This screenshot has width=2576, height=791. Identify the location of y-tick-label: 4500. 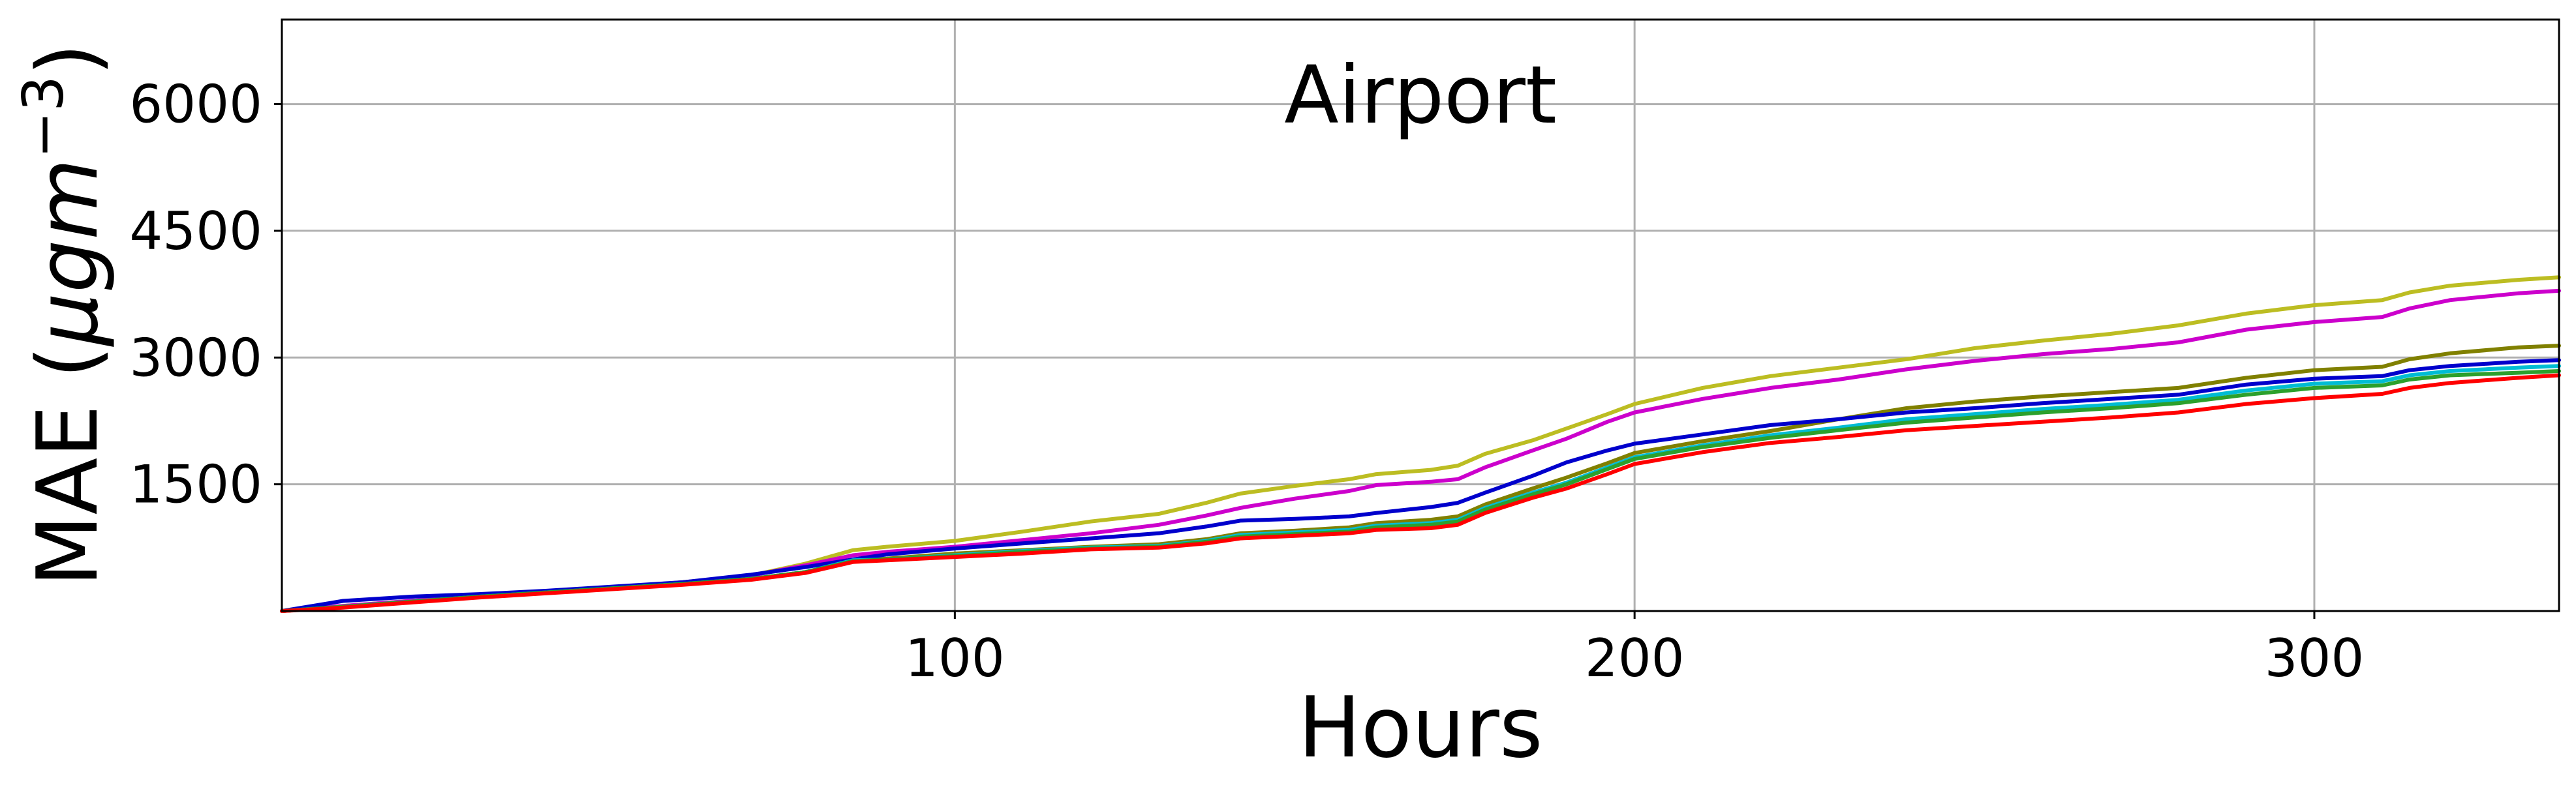
(196, 231).